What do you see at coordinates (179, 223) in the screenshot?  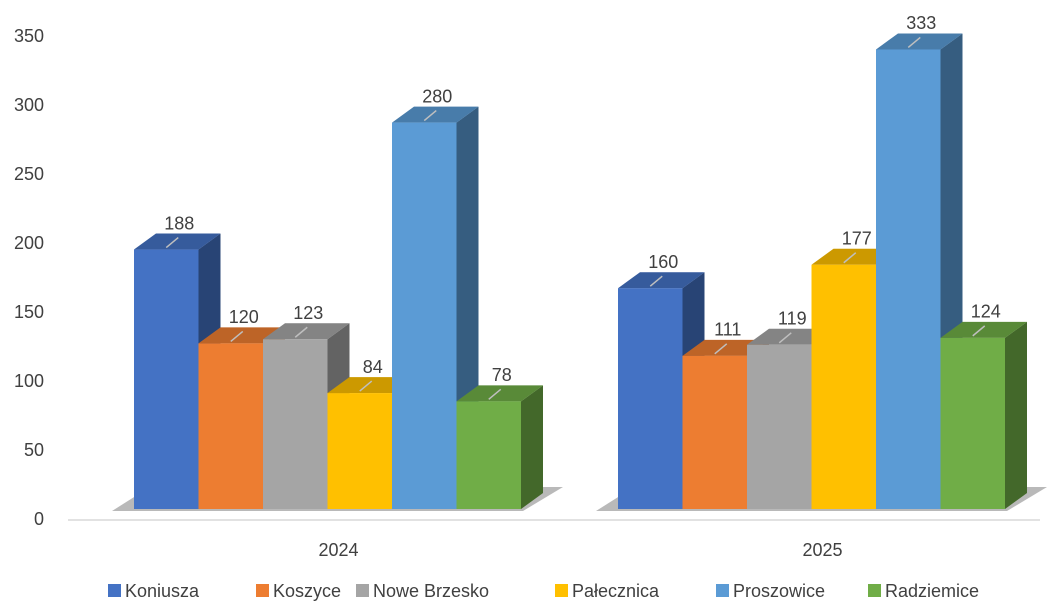 I see `data-label: 188` at bounding box center [179, 223].